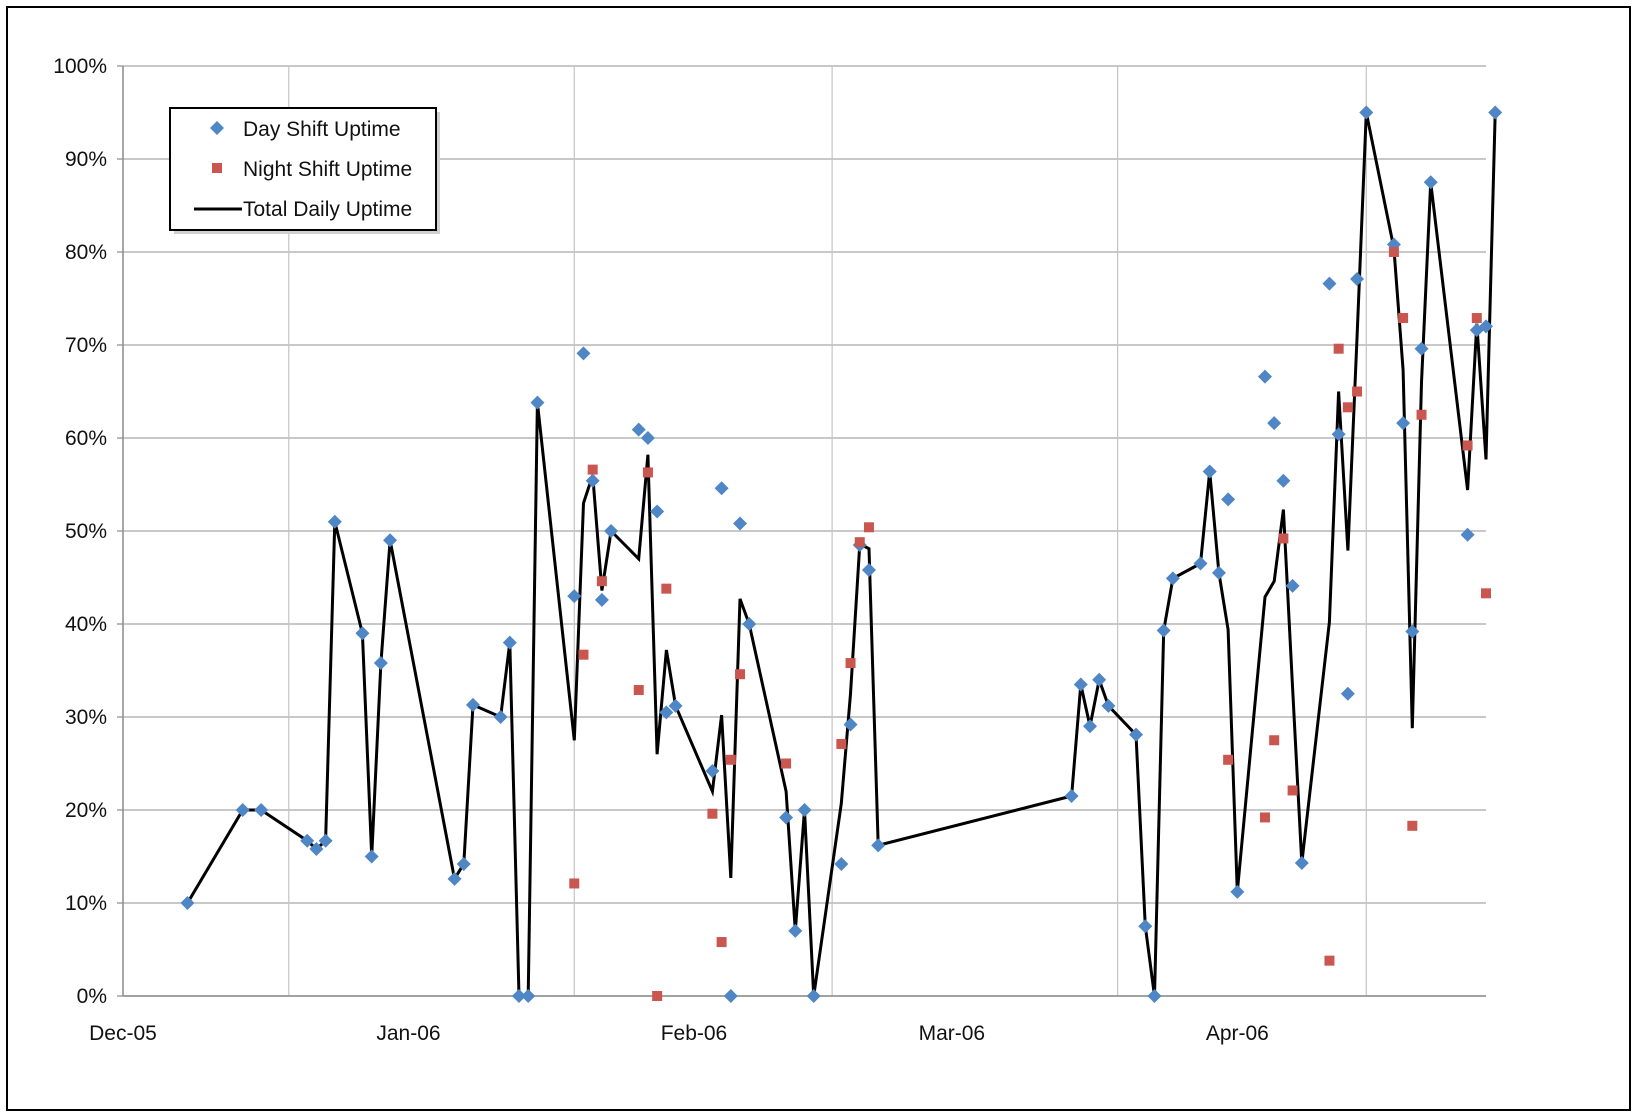 The image size is (1639, 1115). I want to click on x-tick-label: Apr-06, so click(1237, 1033).